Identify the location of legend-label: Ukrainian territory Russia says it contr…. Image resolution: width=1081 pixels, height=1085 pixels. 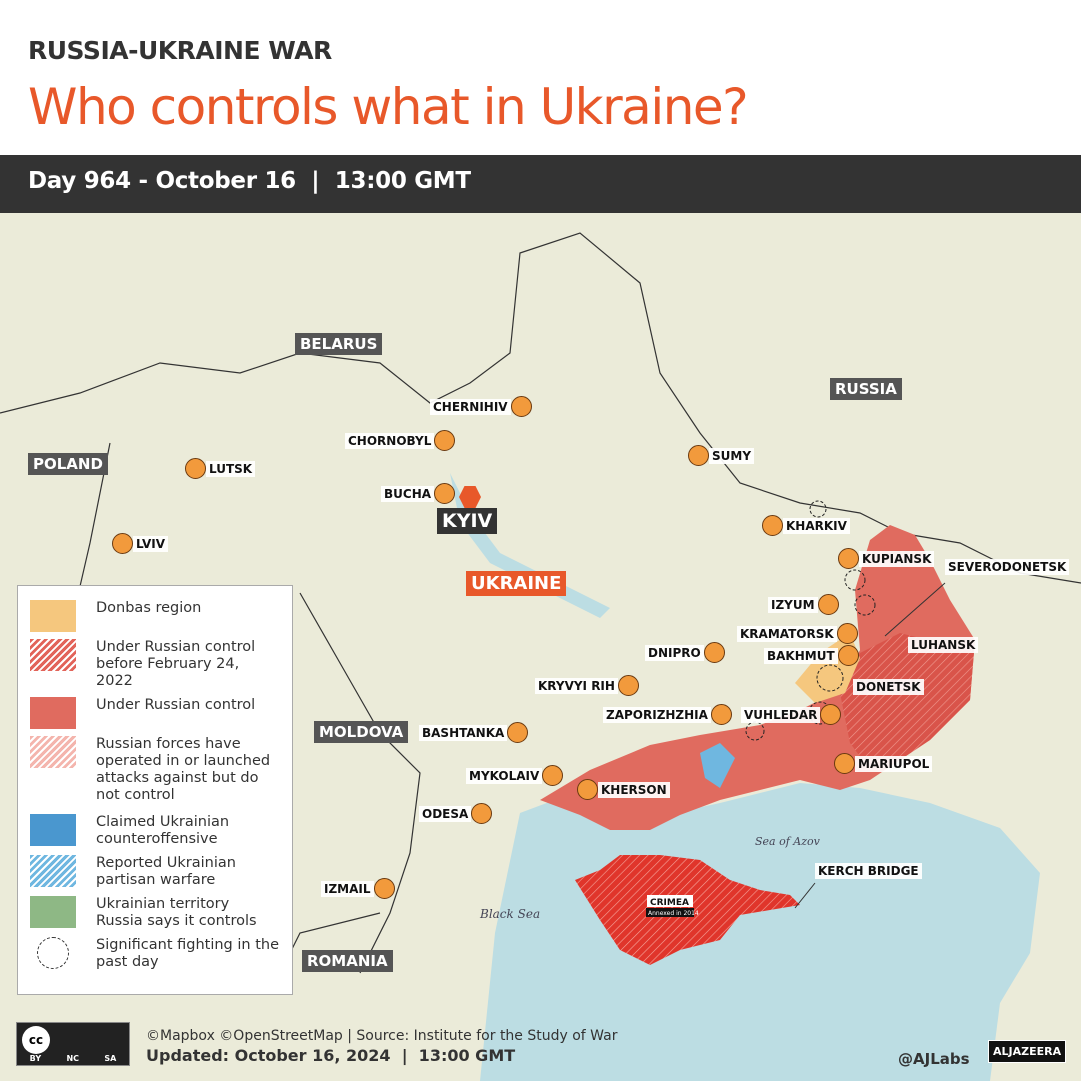
(176, 912).